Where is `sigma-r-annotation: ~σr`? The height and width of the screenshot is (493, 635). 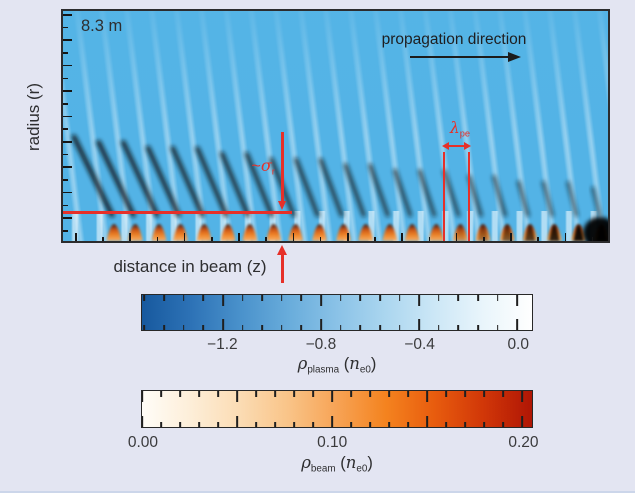
sigma-r-annotation: ~σr is located at coordinates (249, 166).